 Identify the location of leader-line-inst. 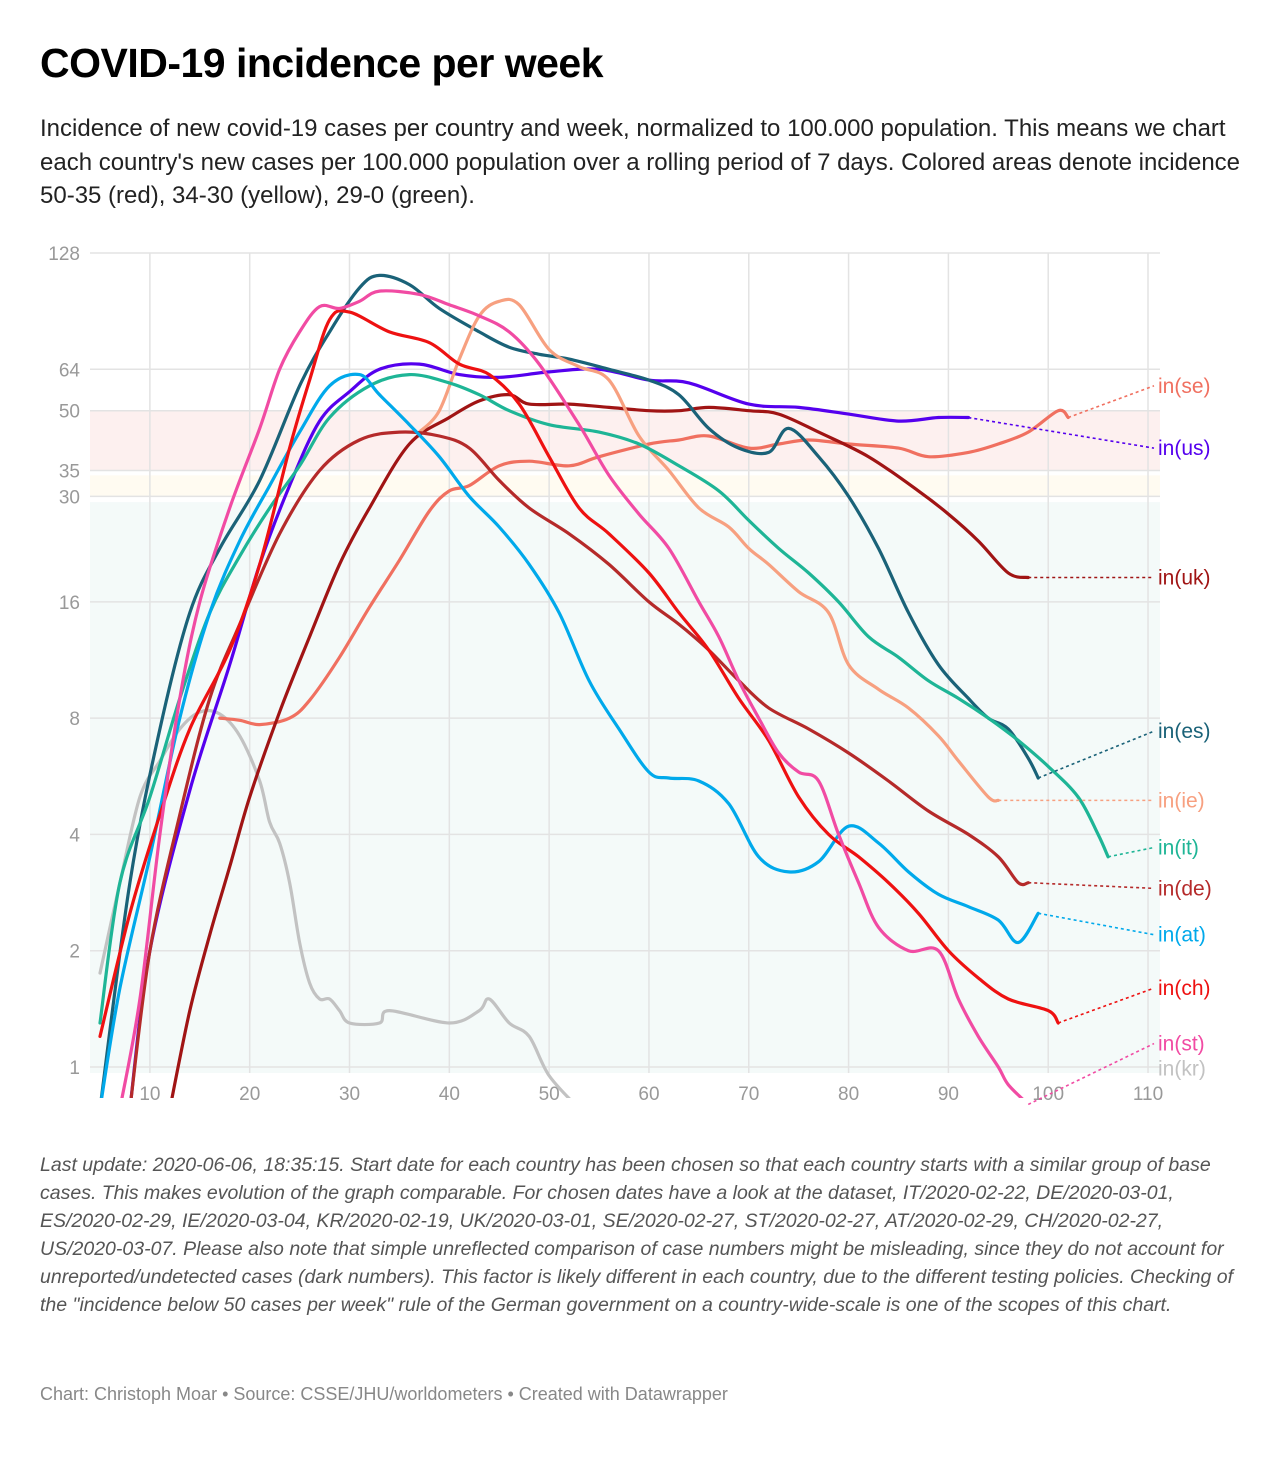
(1091, 1074).